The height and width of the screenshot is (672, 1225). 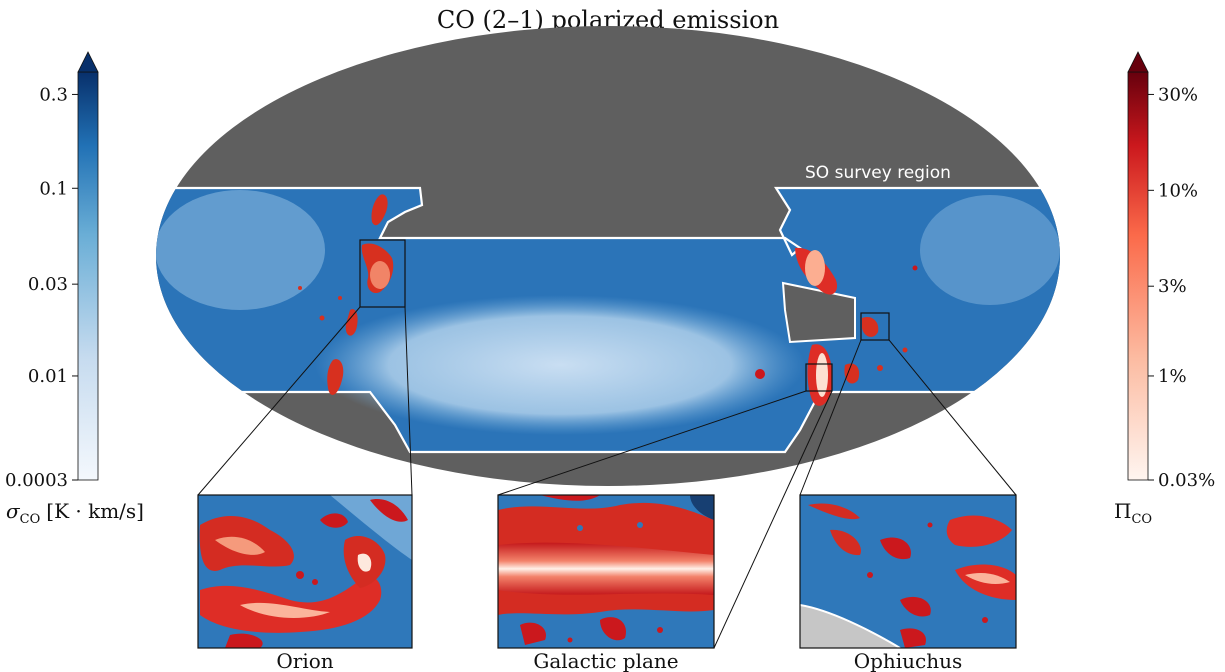 What do you see at coordinates (1178, 94) in the screenshot?
I see `colorbar-pi-tick-label: 30%` at bounding box center [1178, 94].